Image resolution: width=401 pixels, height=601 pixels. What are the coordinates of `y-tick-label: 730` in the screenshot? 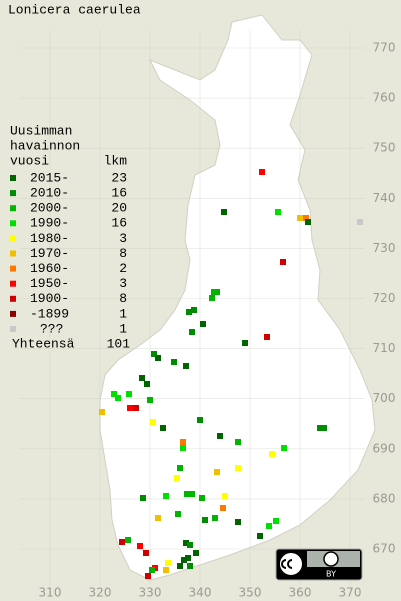 It's located at (384, 248).